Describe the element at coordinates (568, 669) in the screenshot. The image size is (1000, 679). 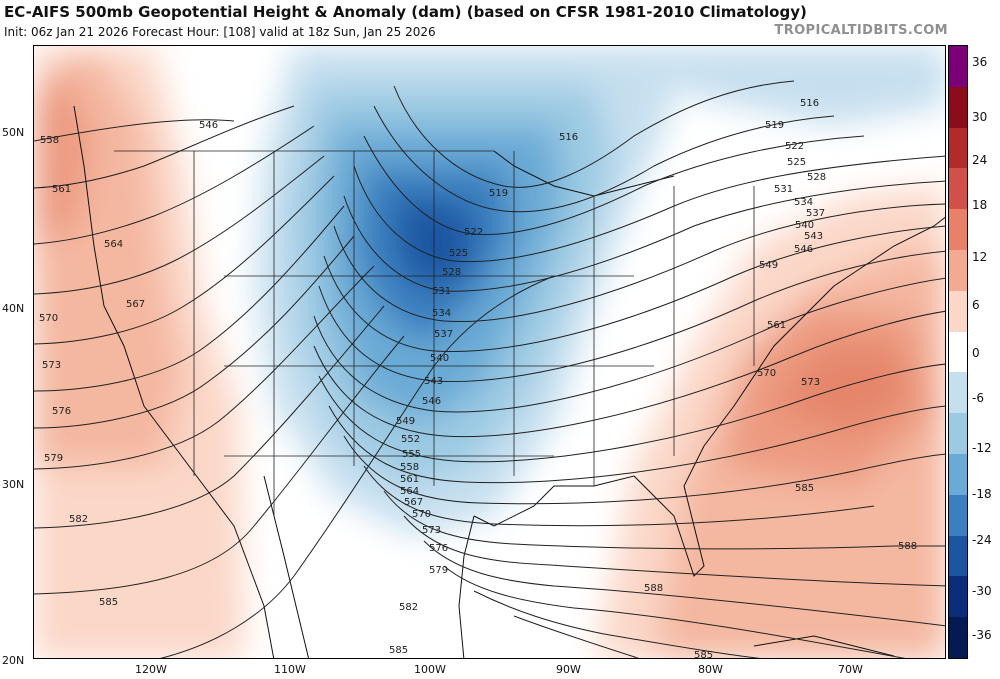
I see `lon-label-90w: 90W` at that location.